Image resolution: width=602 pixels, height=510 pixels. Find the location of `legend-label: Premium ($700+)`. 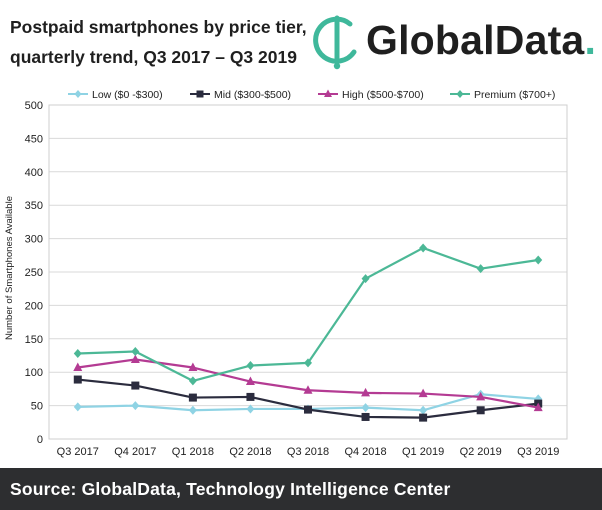

legend-label: Premium ($700+) is located at coordinates (514, 95).